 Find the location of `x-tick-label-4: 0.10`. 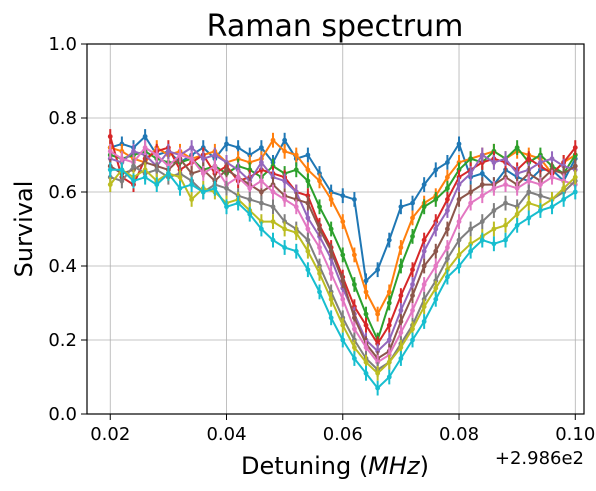

x-tick-label-4: 0.10 is located at coordinates (575, 434).